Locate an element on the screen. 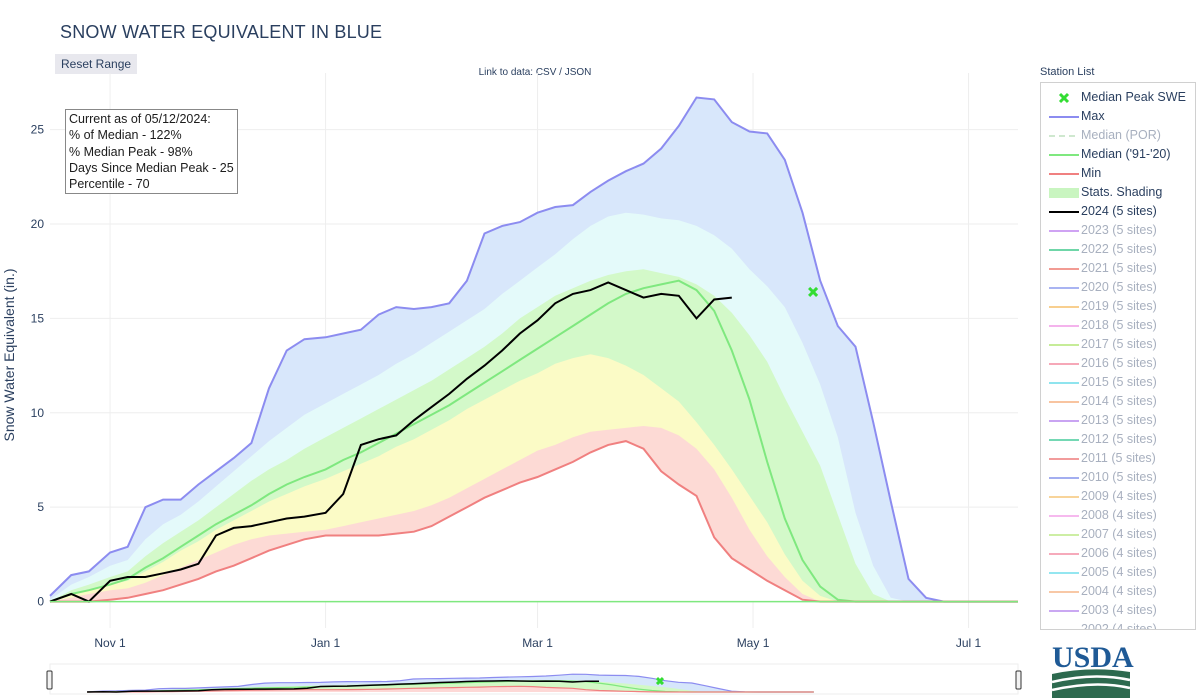 The image size is (1200, 700). legend-label: Stats. Shading is located at coordinates (1122, 192).